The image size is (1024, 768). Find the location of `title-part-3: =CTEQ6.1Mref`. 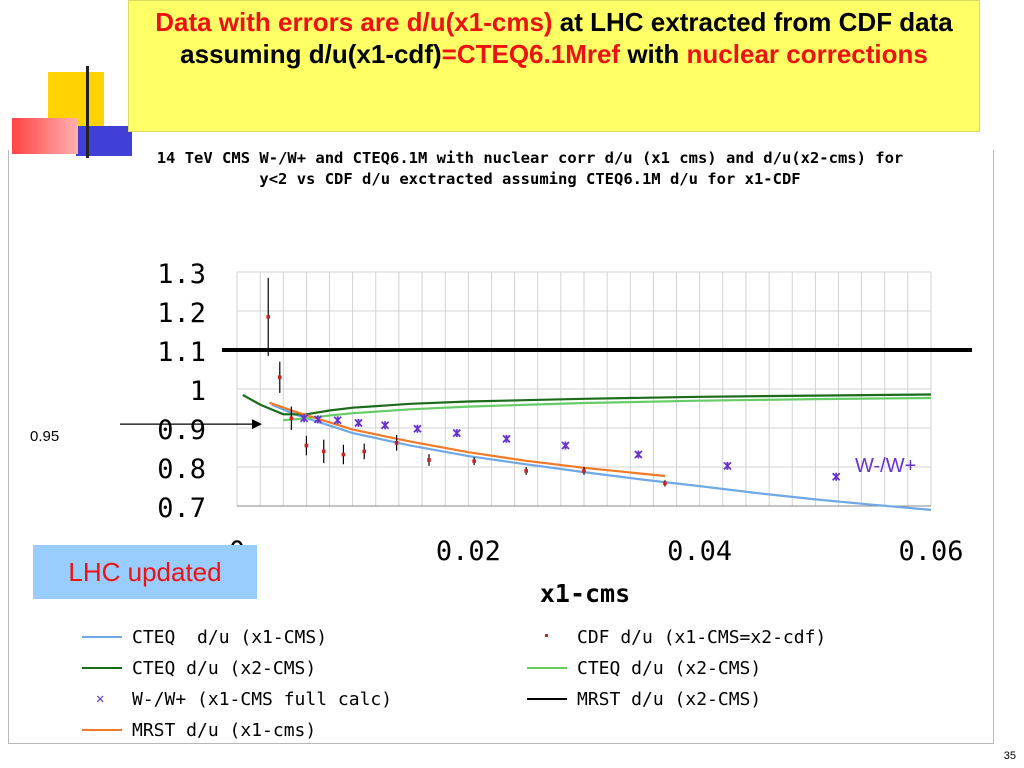

title-part-3: =CTEQ6.1Mref is located at coordinates (531, 54).